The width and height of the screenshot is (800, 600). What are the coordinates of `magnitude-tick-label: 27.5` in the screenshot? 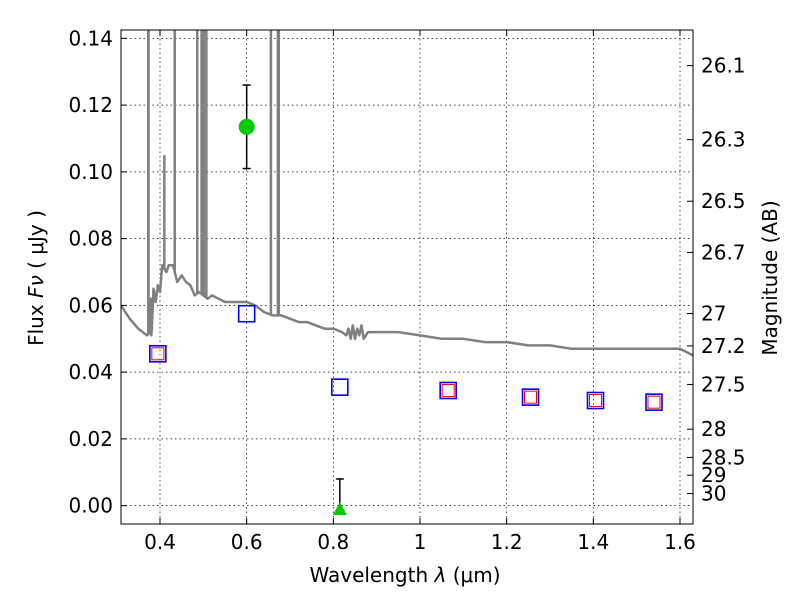 It's located at (723, 384).